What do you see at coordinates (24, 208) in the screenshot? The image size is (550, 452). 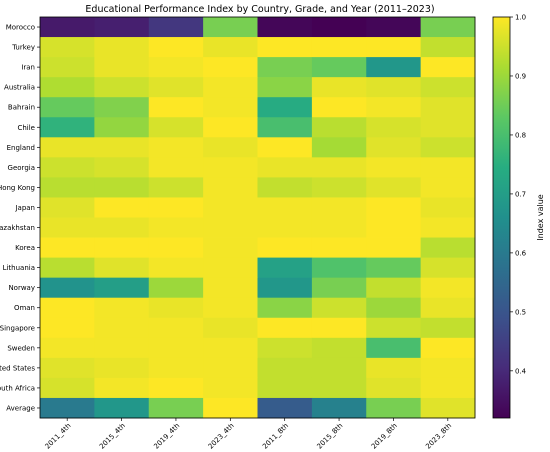 I see `row-label: Japan` at bounding box center [24, 208].